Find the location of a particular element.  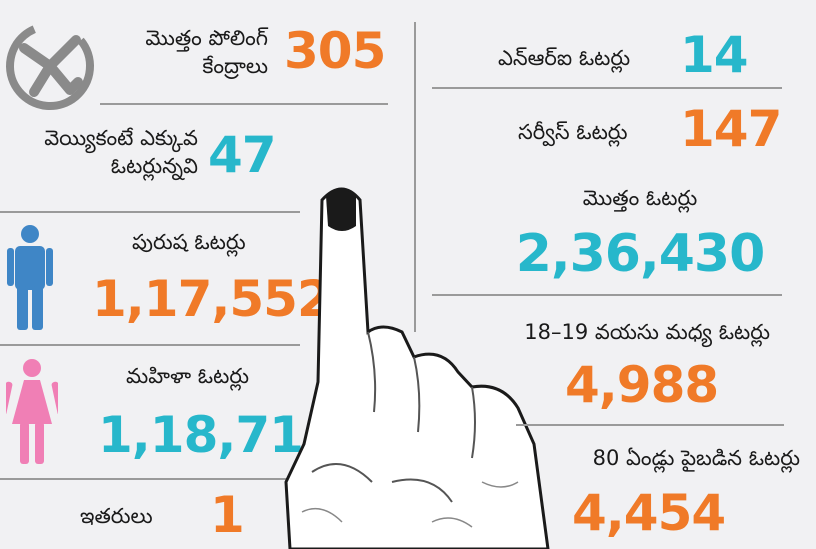

male-person-icon is located at coordinates (30, 277).